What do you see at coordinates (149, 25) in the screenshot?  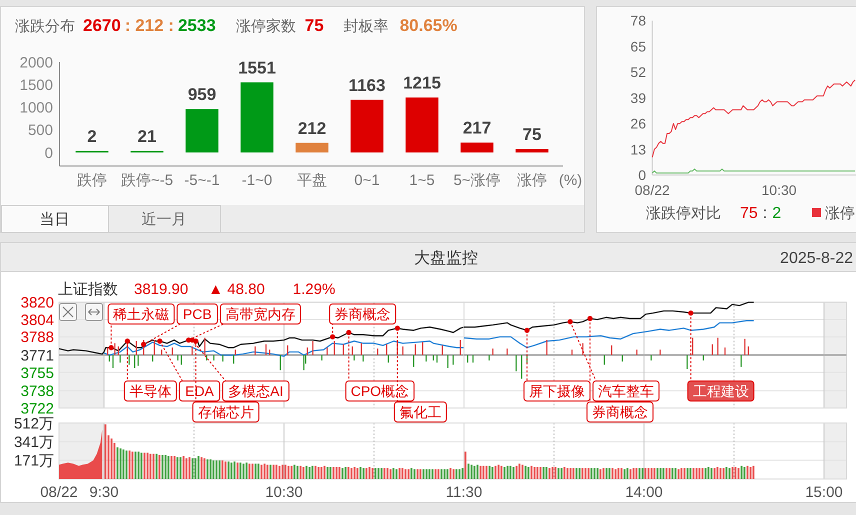 I see `text: : 212 :` at bounding box center [149, 25].